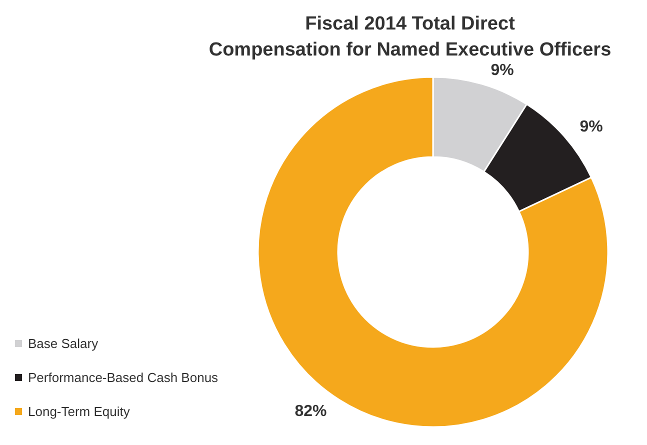 This screenshot has width=647, height=445. Describe the element at coordinates (410, 37) in the screenshot. I see `chart-title: Fiscal 2014 Total Direct Compensation for Named Executive Officers` at that location.